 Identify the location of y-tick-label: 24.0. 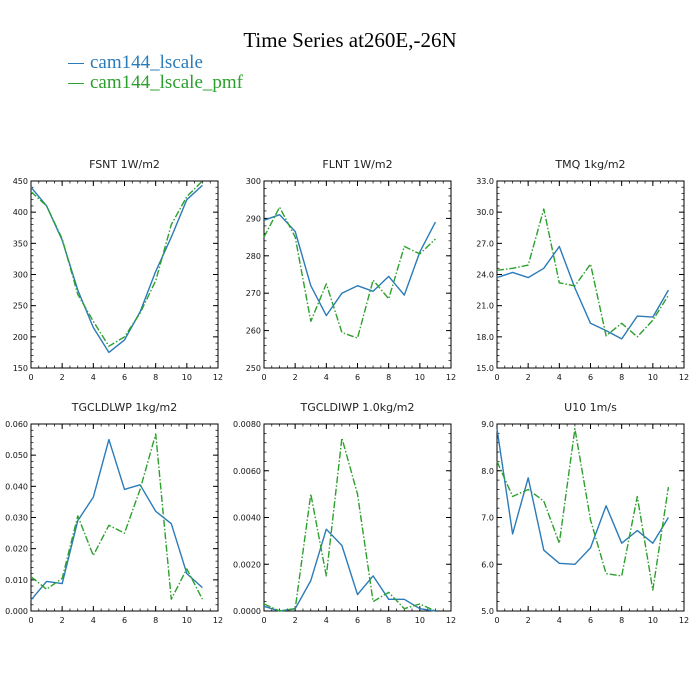
(485, 275).